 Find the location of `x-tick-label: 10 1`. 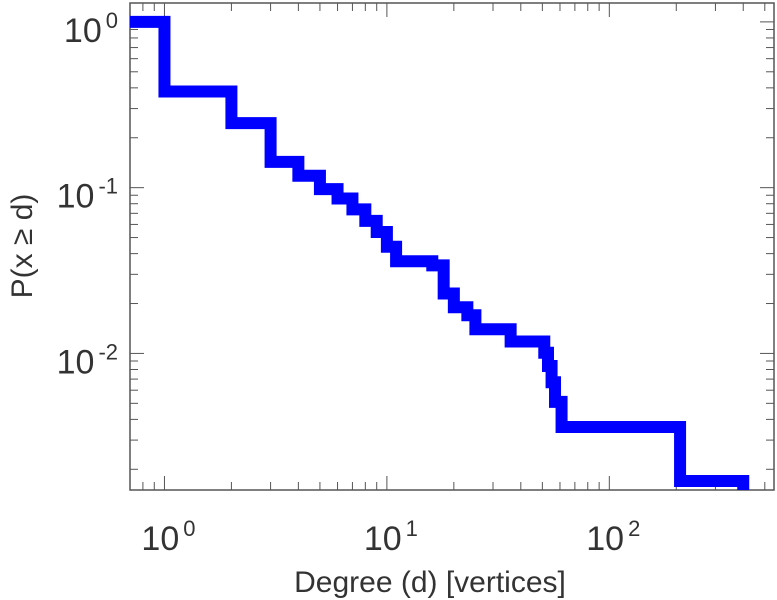

x-tick-label: 10 1 is located at coordinates (391, 537).